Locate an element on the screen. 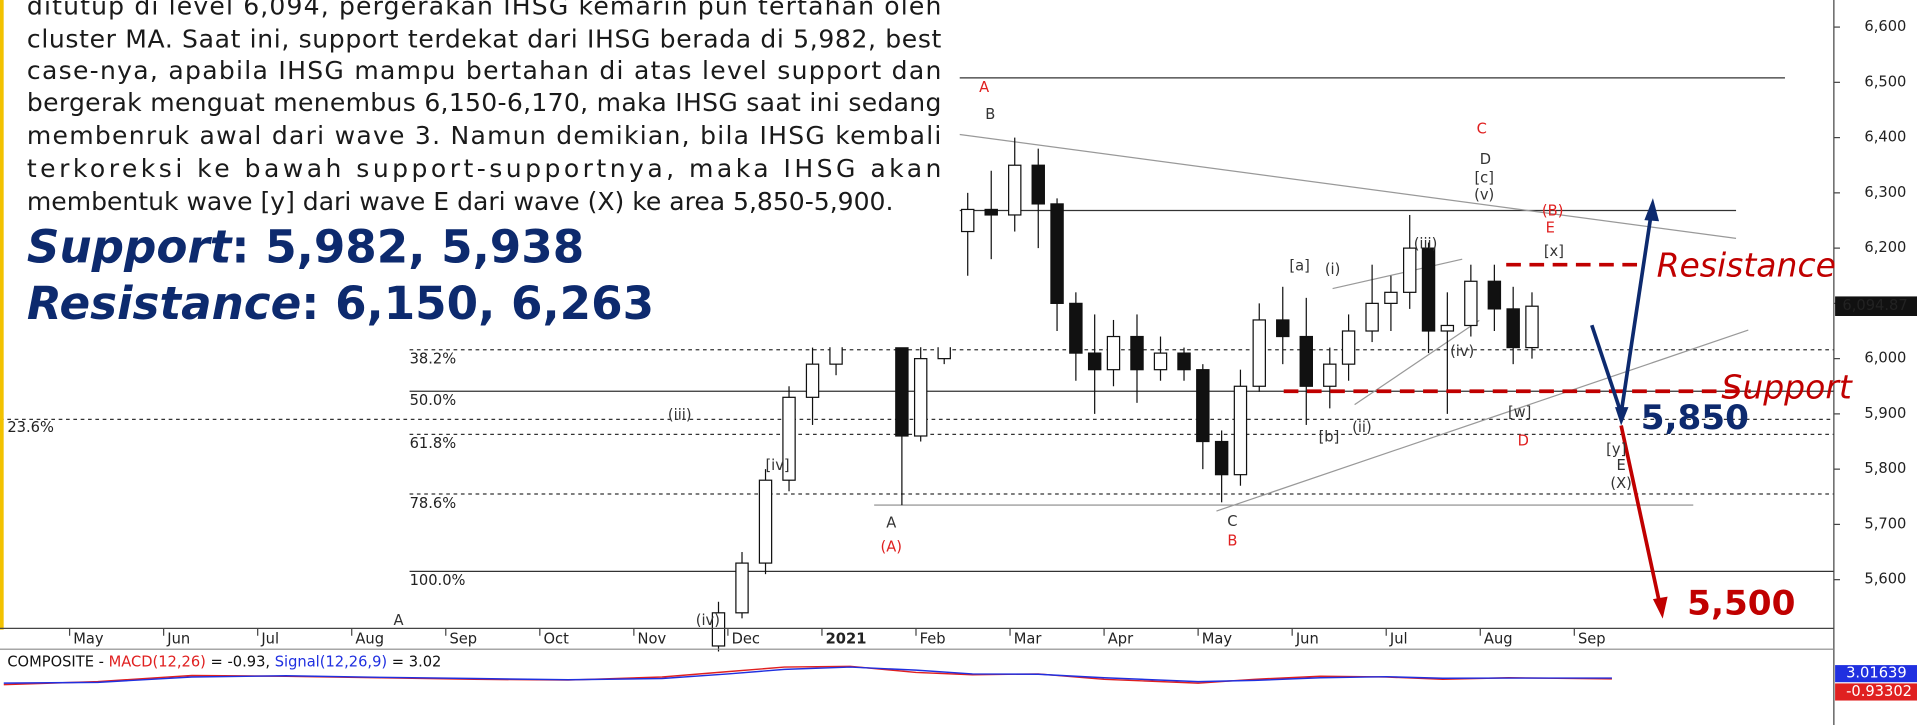  resistance-label: Resistance is located at coordinates (1746, 265).